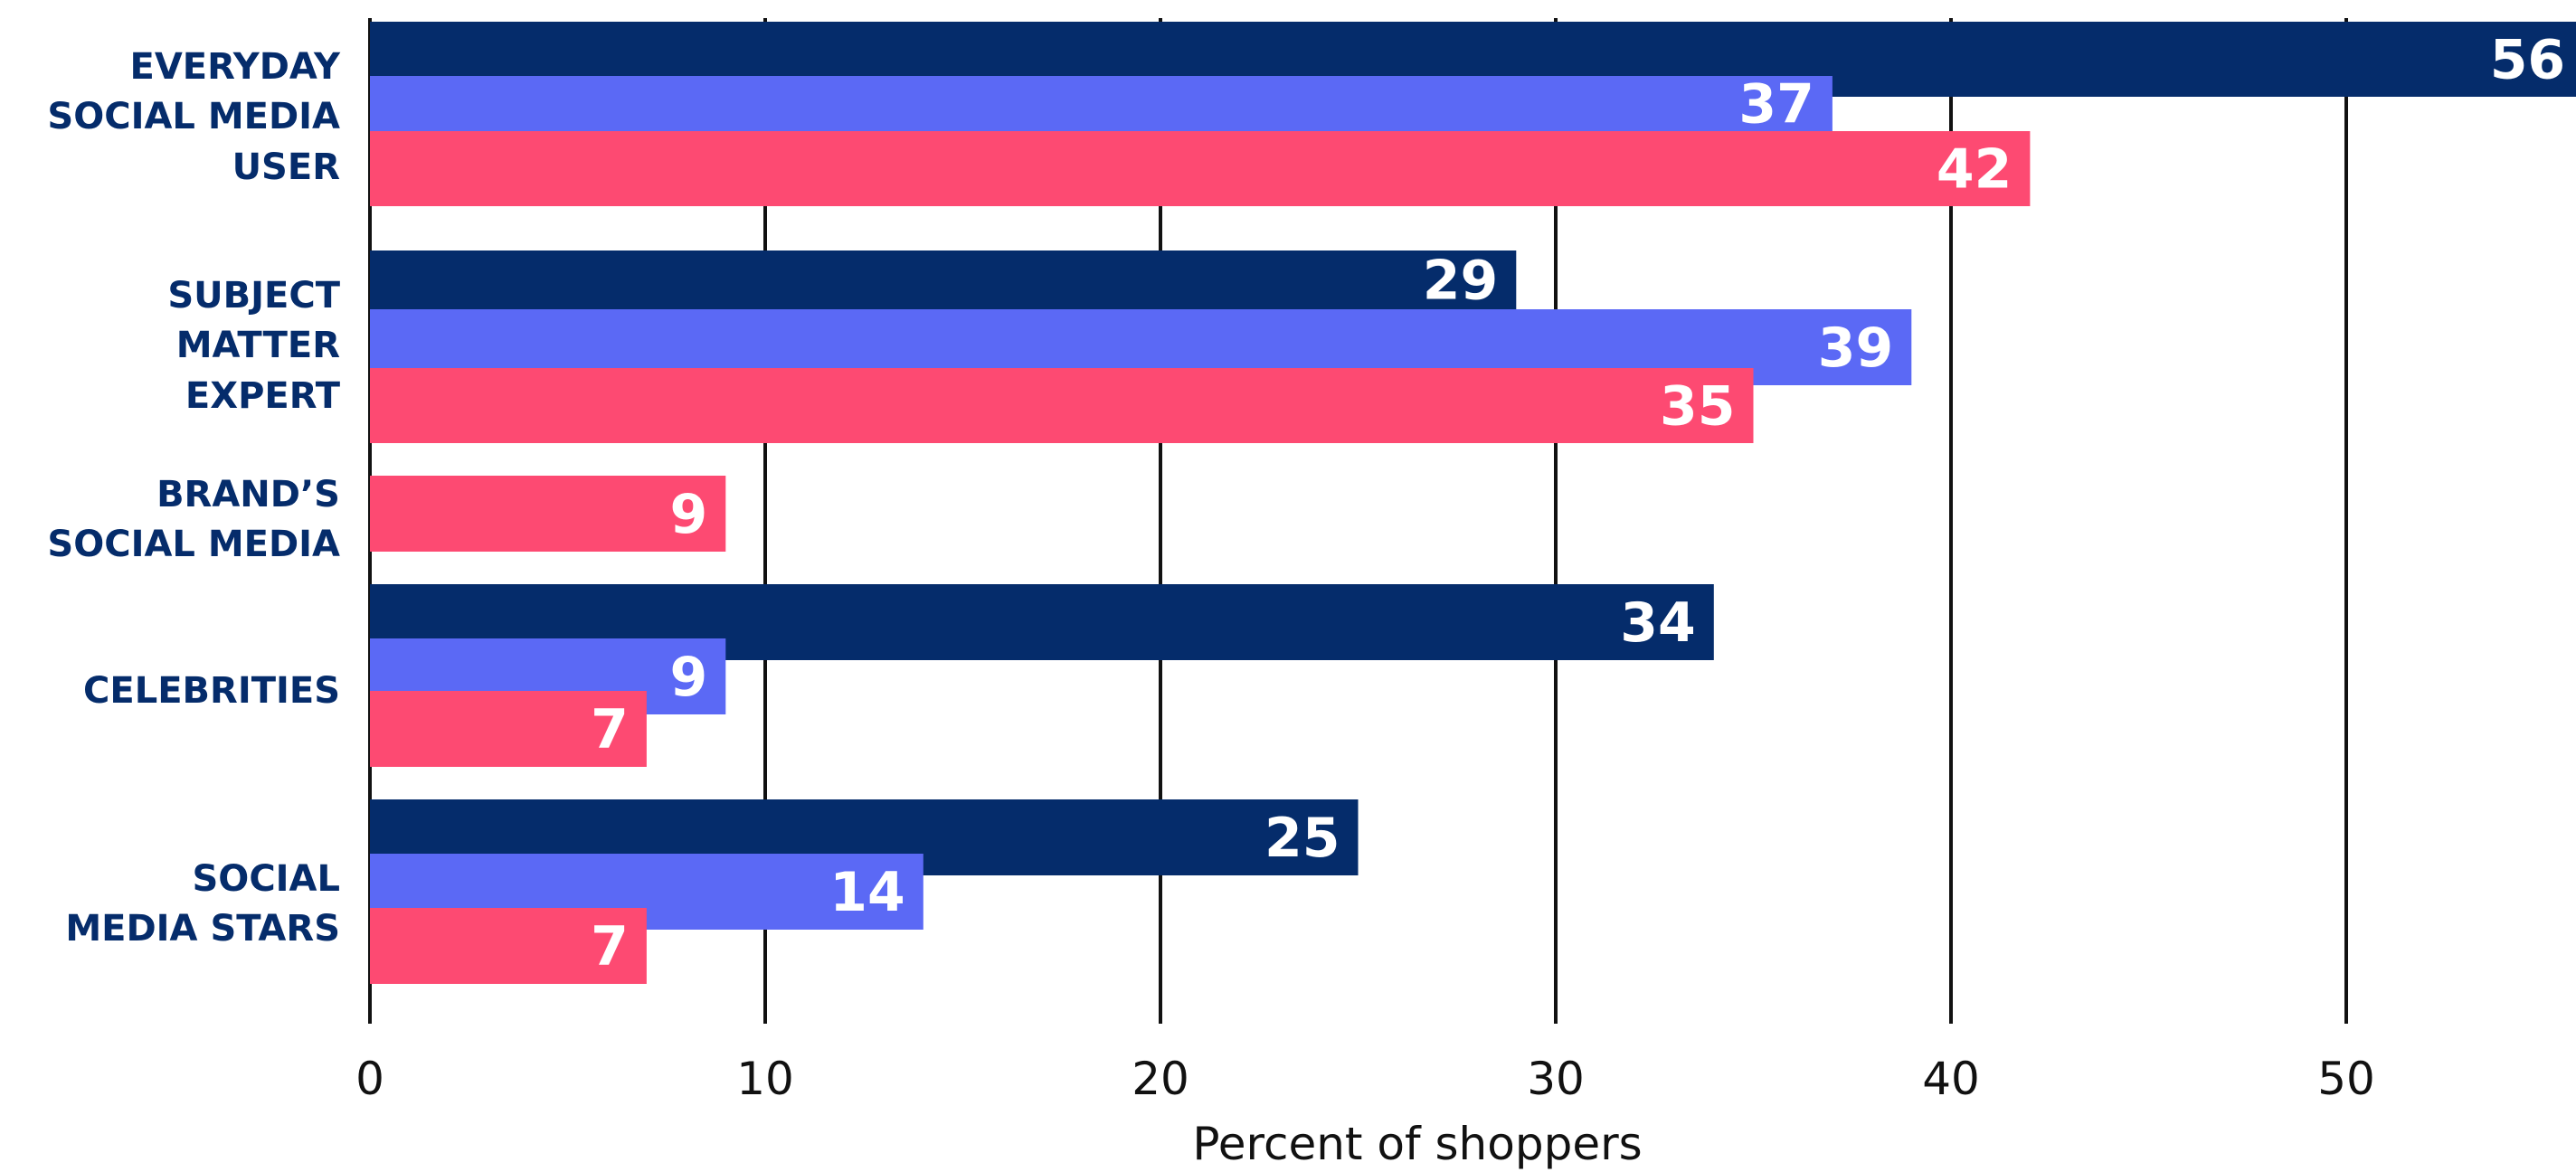 This screenshot has height=1172, width=2576. I want to click on bar-value-label: 14, so click(867, 893).